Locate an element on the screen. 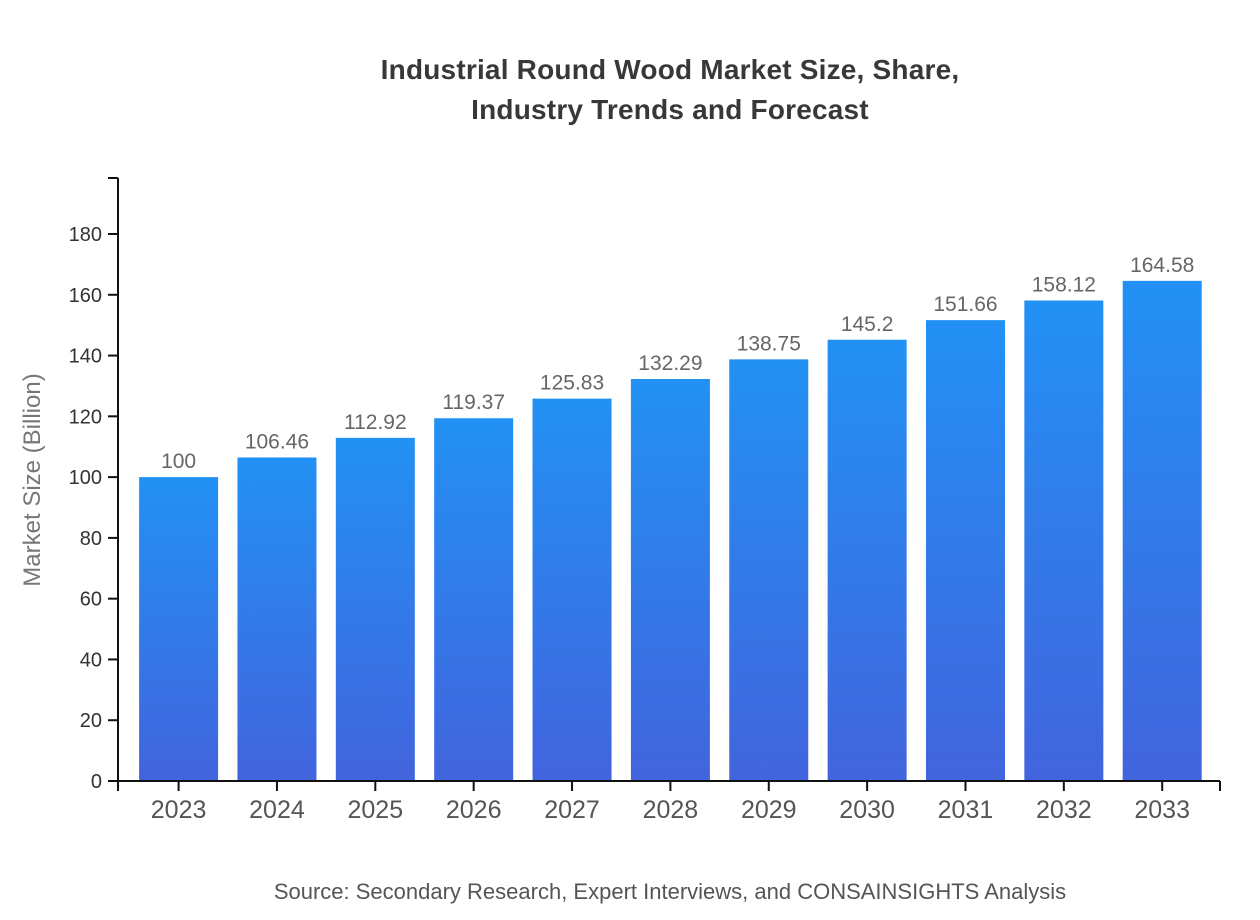 This screenshot has width=1260, height=920. x-tick-label: 2025 is located at coordinates (376, 810).